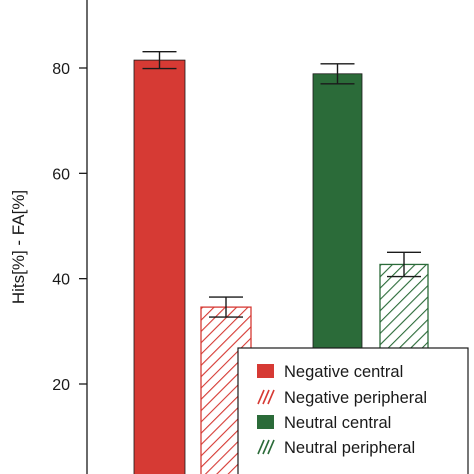 The height and width of the screenshot is (474, 474). Describe the element at coordinates (61, 69) in the screenshot. I see `y-tick-label: 80` at that location.